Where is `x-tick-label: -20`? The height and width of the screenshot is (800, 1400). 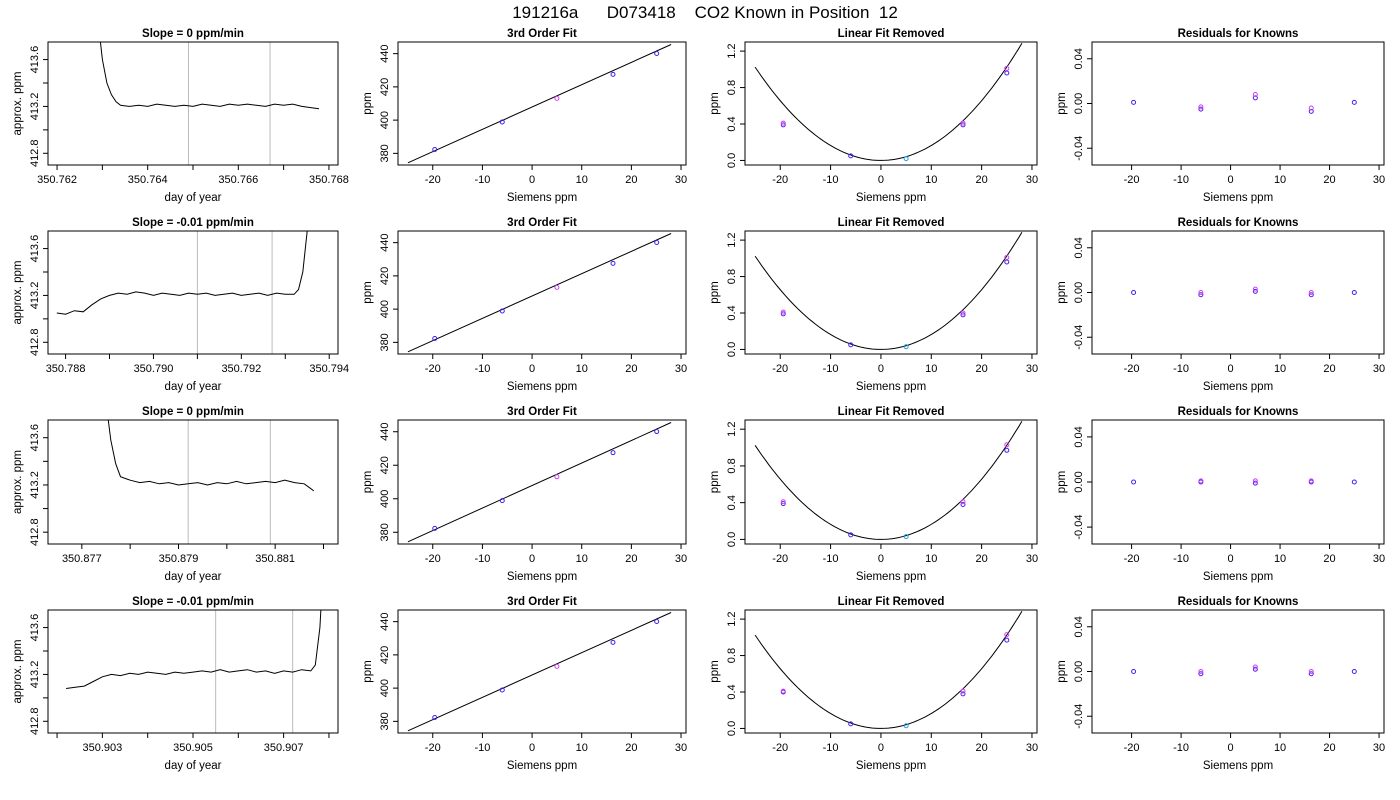 x-tick-label: -20 is located at coordinates (433, 369).